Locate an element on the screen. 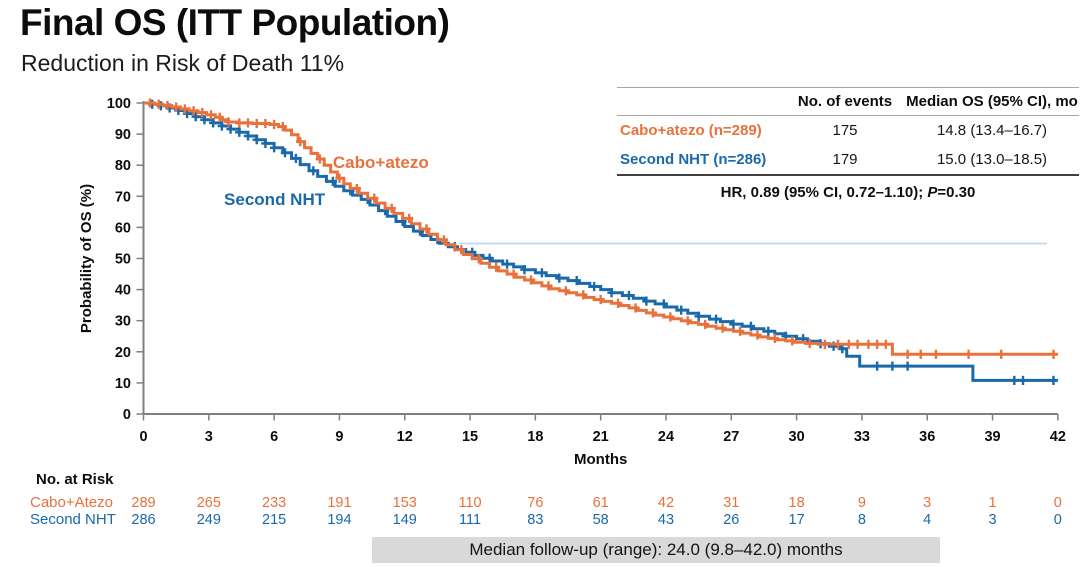 This screenshot has width=1080, height=567. y-tick-label: 70 is located at coordinates (123, 197).